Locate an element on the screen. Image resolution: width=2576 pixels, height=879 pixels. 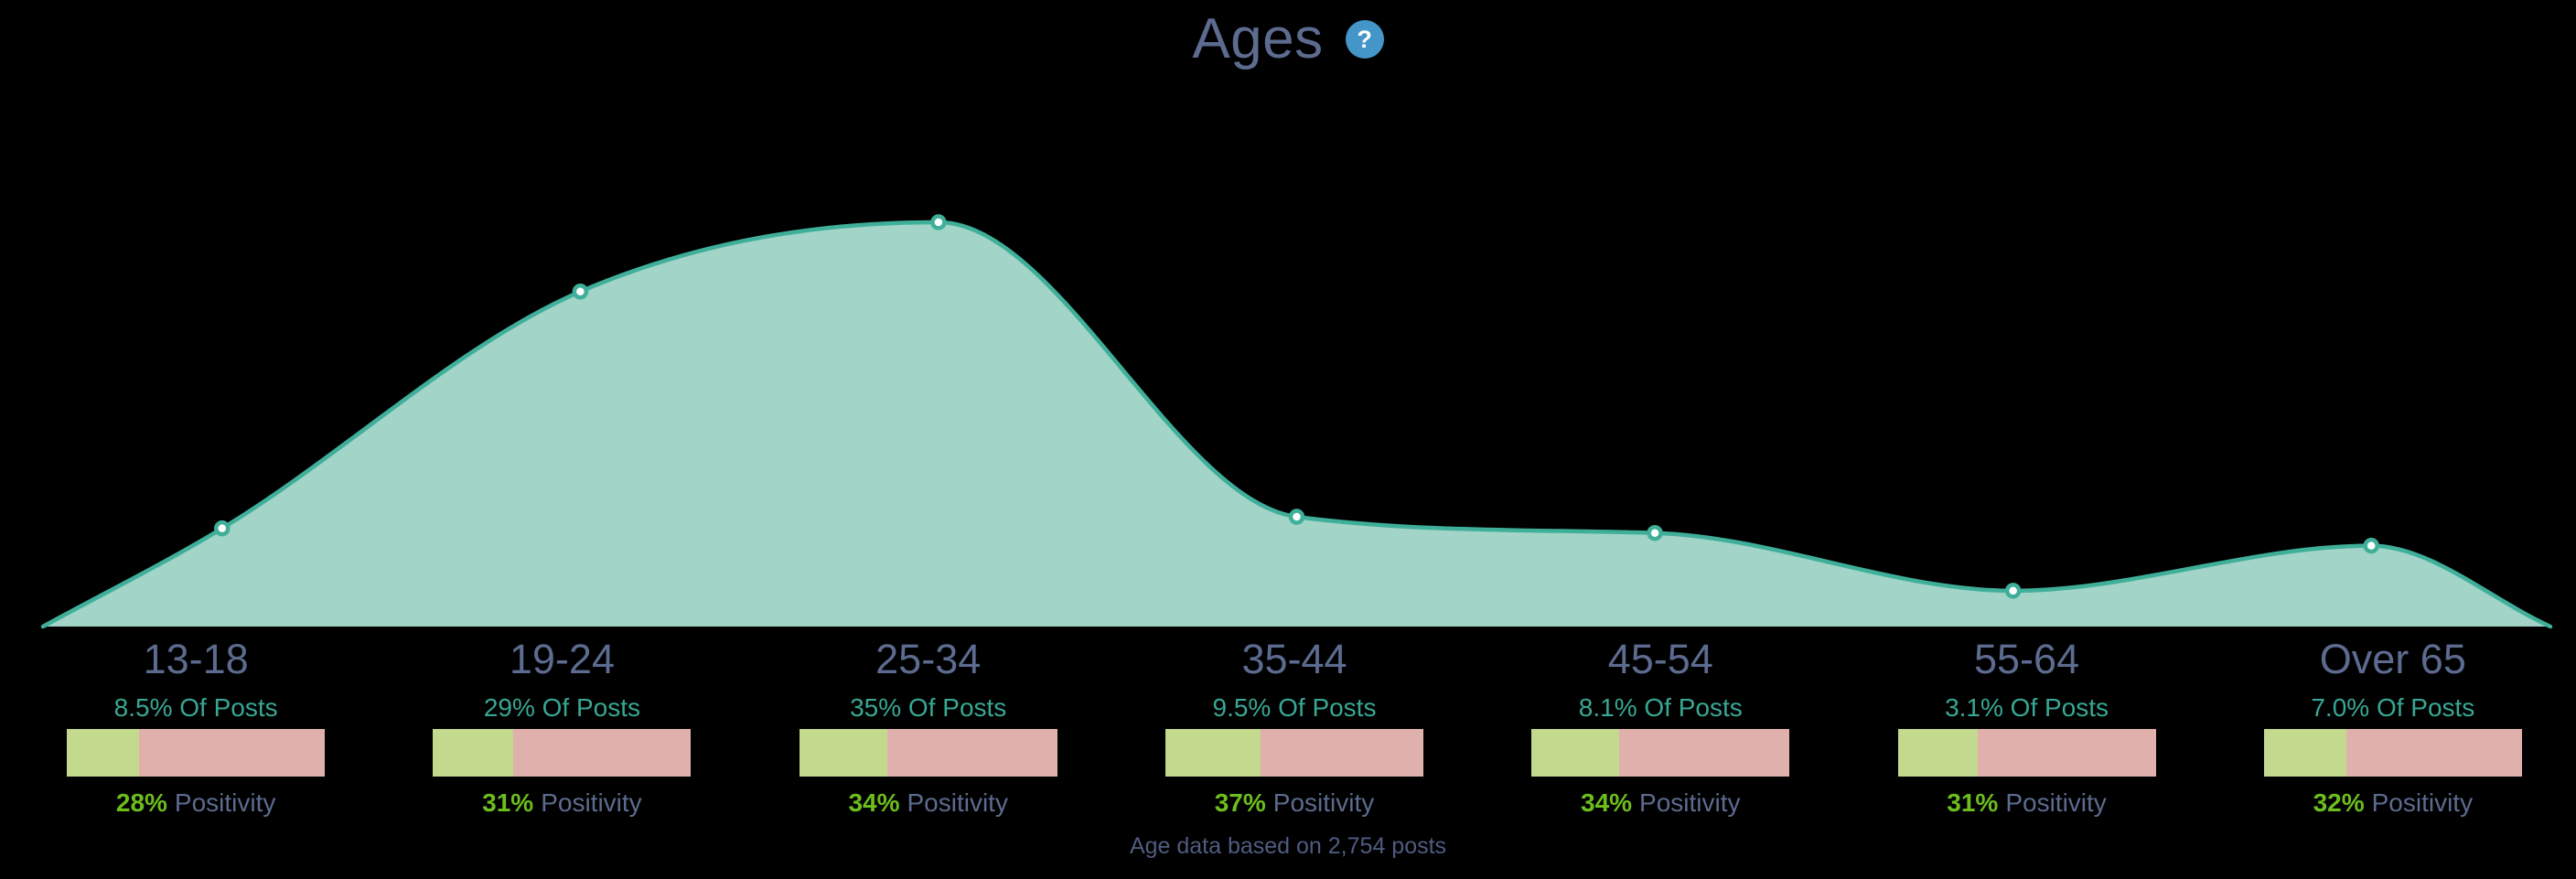
question-mark-glyph: ? is located at coordinates (1365, 39).